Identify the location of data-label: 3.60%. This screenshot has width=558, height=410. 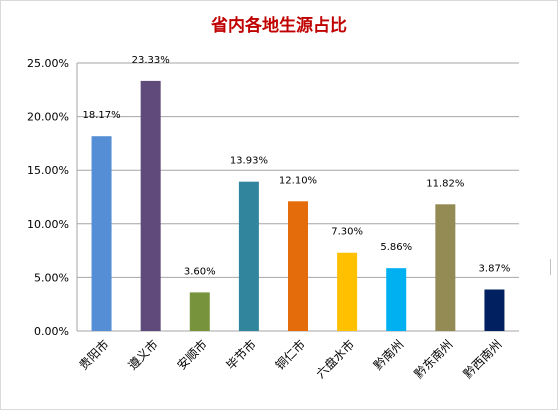
(200, 271).